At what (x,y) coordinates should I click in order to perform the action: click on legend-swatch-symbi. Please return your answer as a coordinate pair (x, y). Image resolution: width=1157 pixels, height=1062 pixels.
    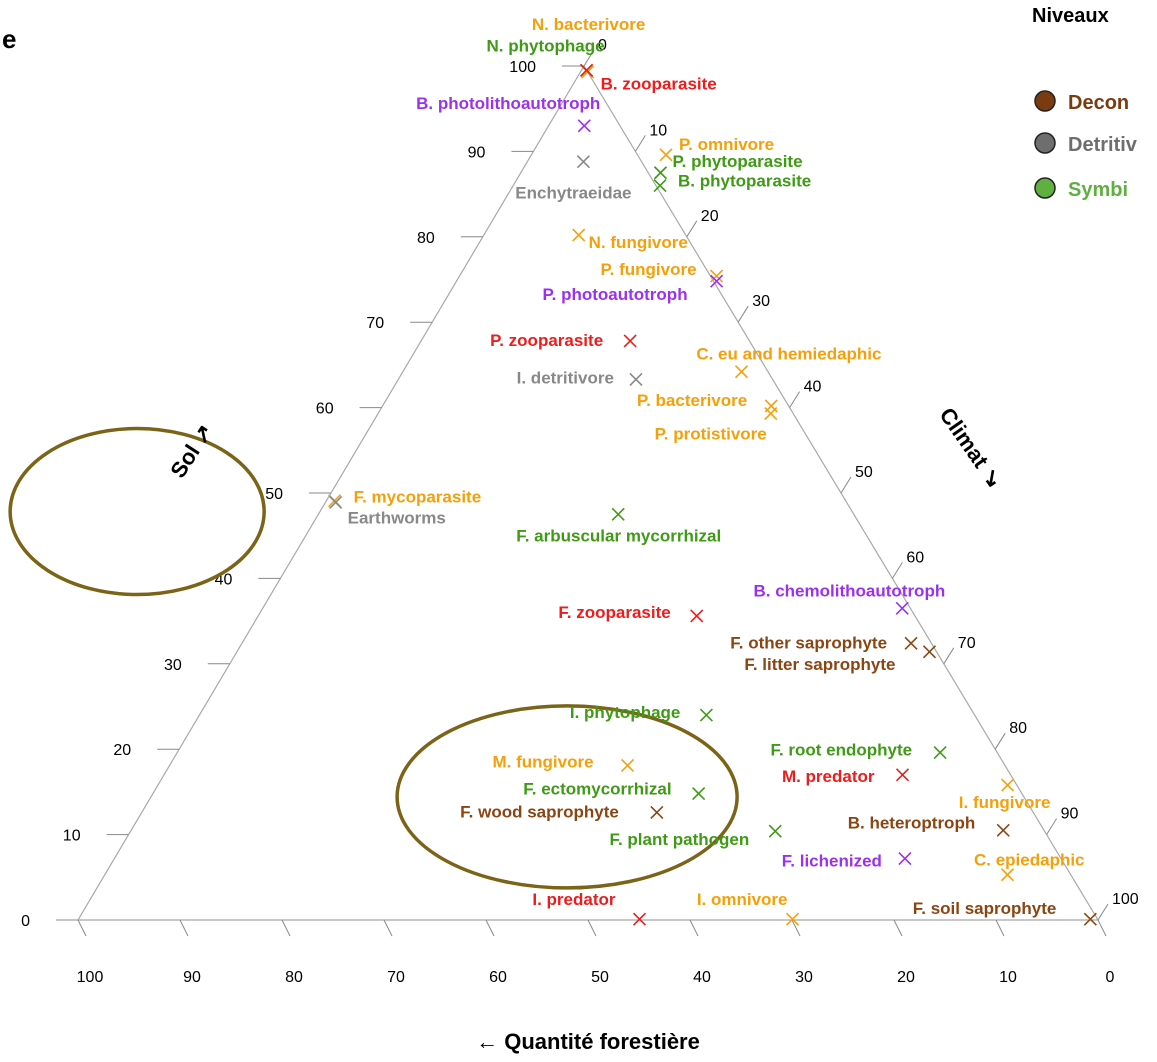
    Looking at the image, I should click on (1045, 188).